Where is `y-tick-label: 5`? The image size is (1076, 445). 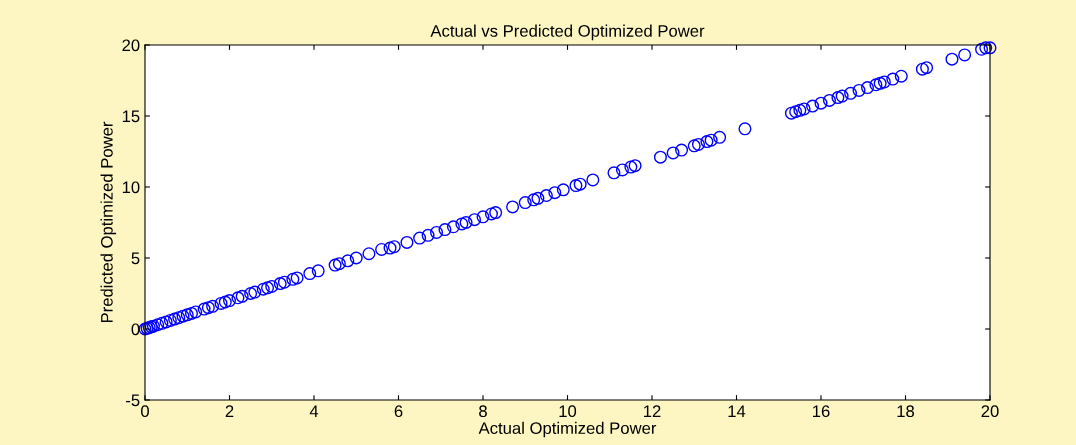
y-tick-label: 5 is located at coordinates (135, 258).